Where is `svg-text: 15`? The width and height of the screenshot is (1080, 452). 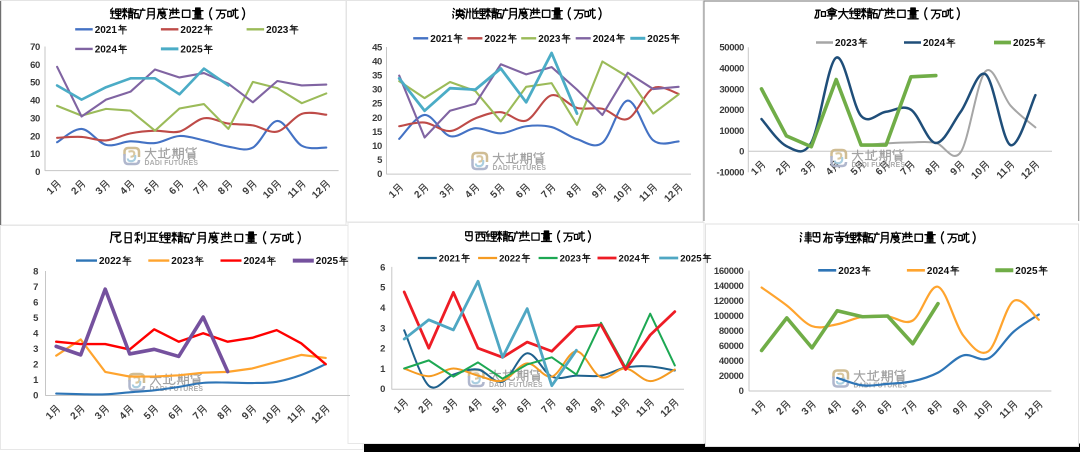
svg-text: 15 is located at coordinates (377, 132).